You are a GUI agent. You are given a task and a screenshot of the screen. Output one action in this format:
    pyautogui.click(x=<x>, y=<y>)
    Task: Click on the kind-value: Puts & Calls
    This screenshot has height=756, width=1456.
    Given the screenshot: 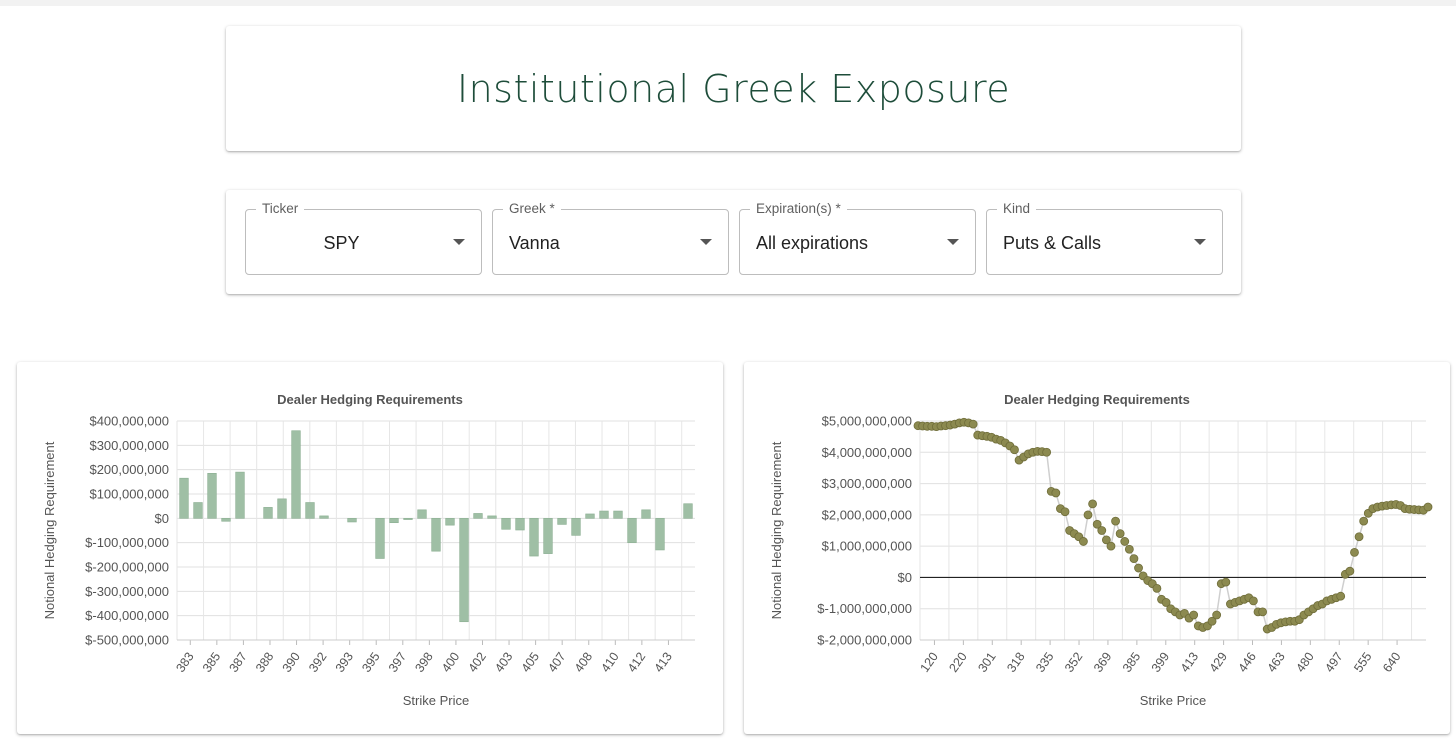 What is the action you would take?
    pyautogui.click(x=1052, y=243)
    